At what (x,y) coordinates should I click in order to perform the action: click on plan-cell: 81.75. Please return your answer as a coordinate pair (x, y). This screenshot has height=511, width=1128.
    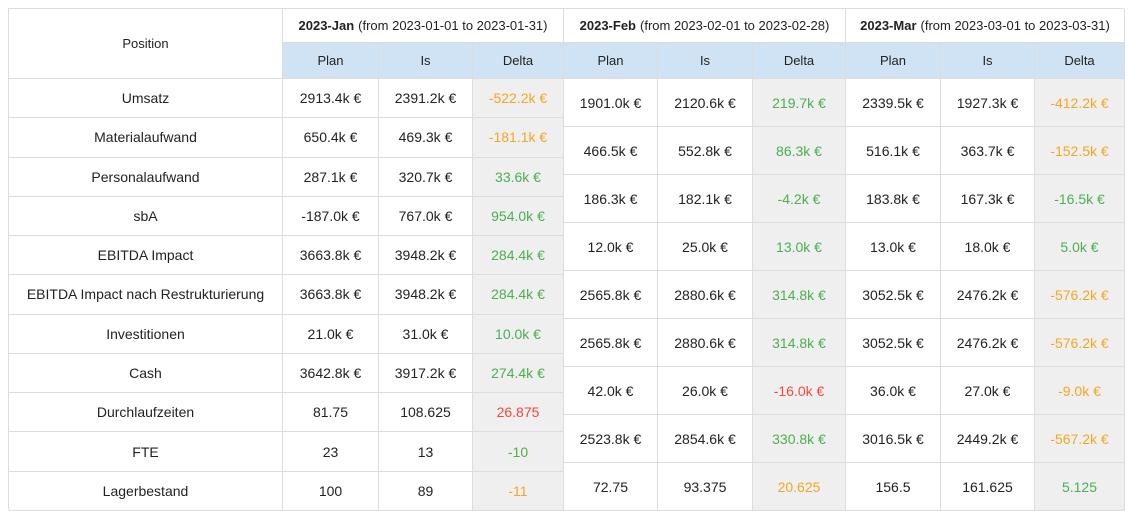
    Looking at the image, I should click on (331, 413).